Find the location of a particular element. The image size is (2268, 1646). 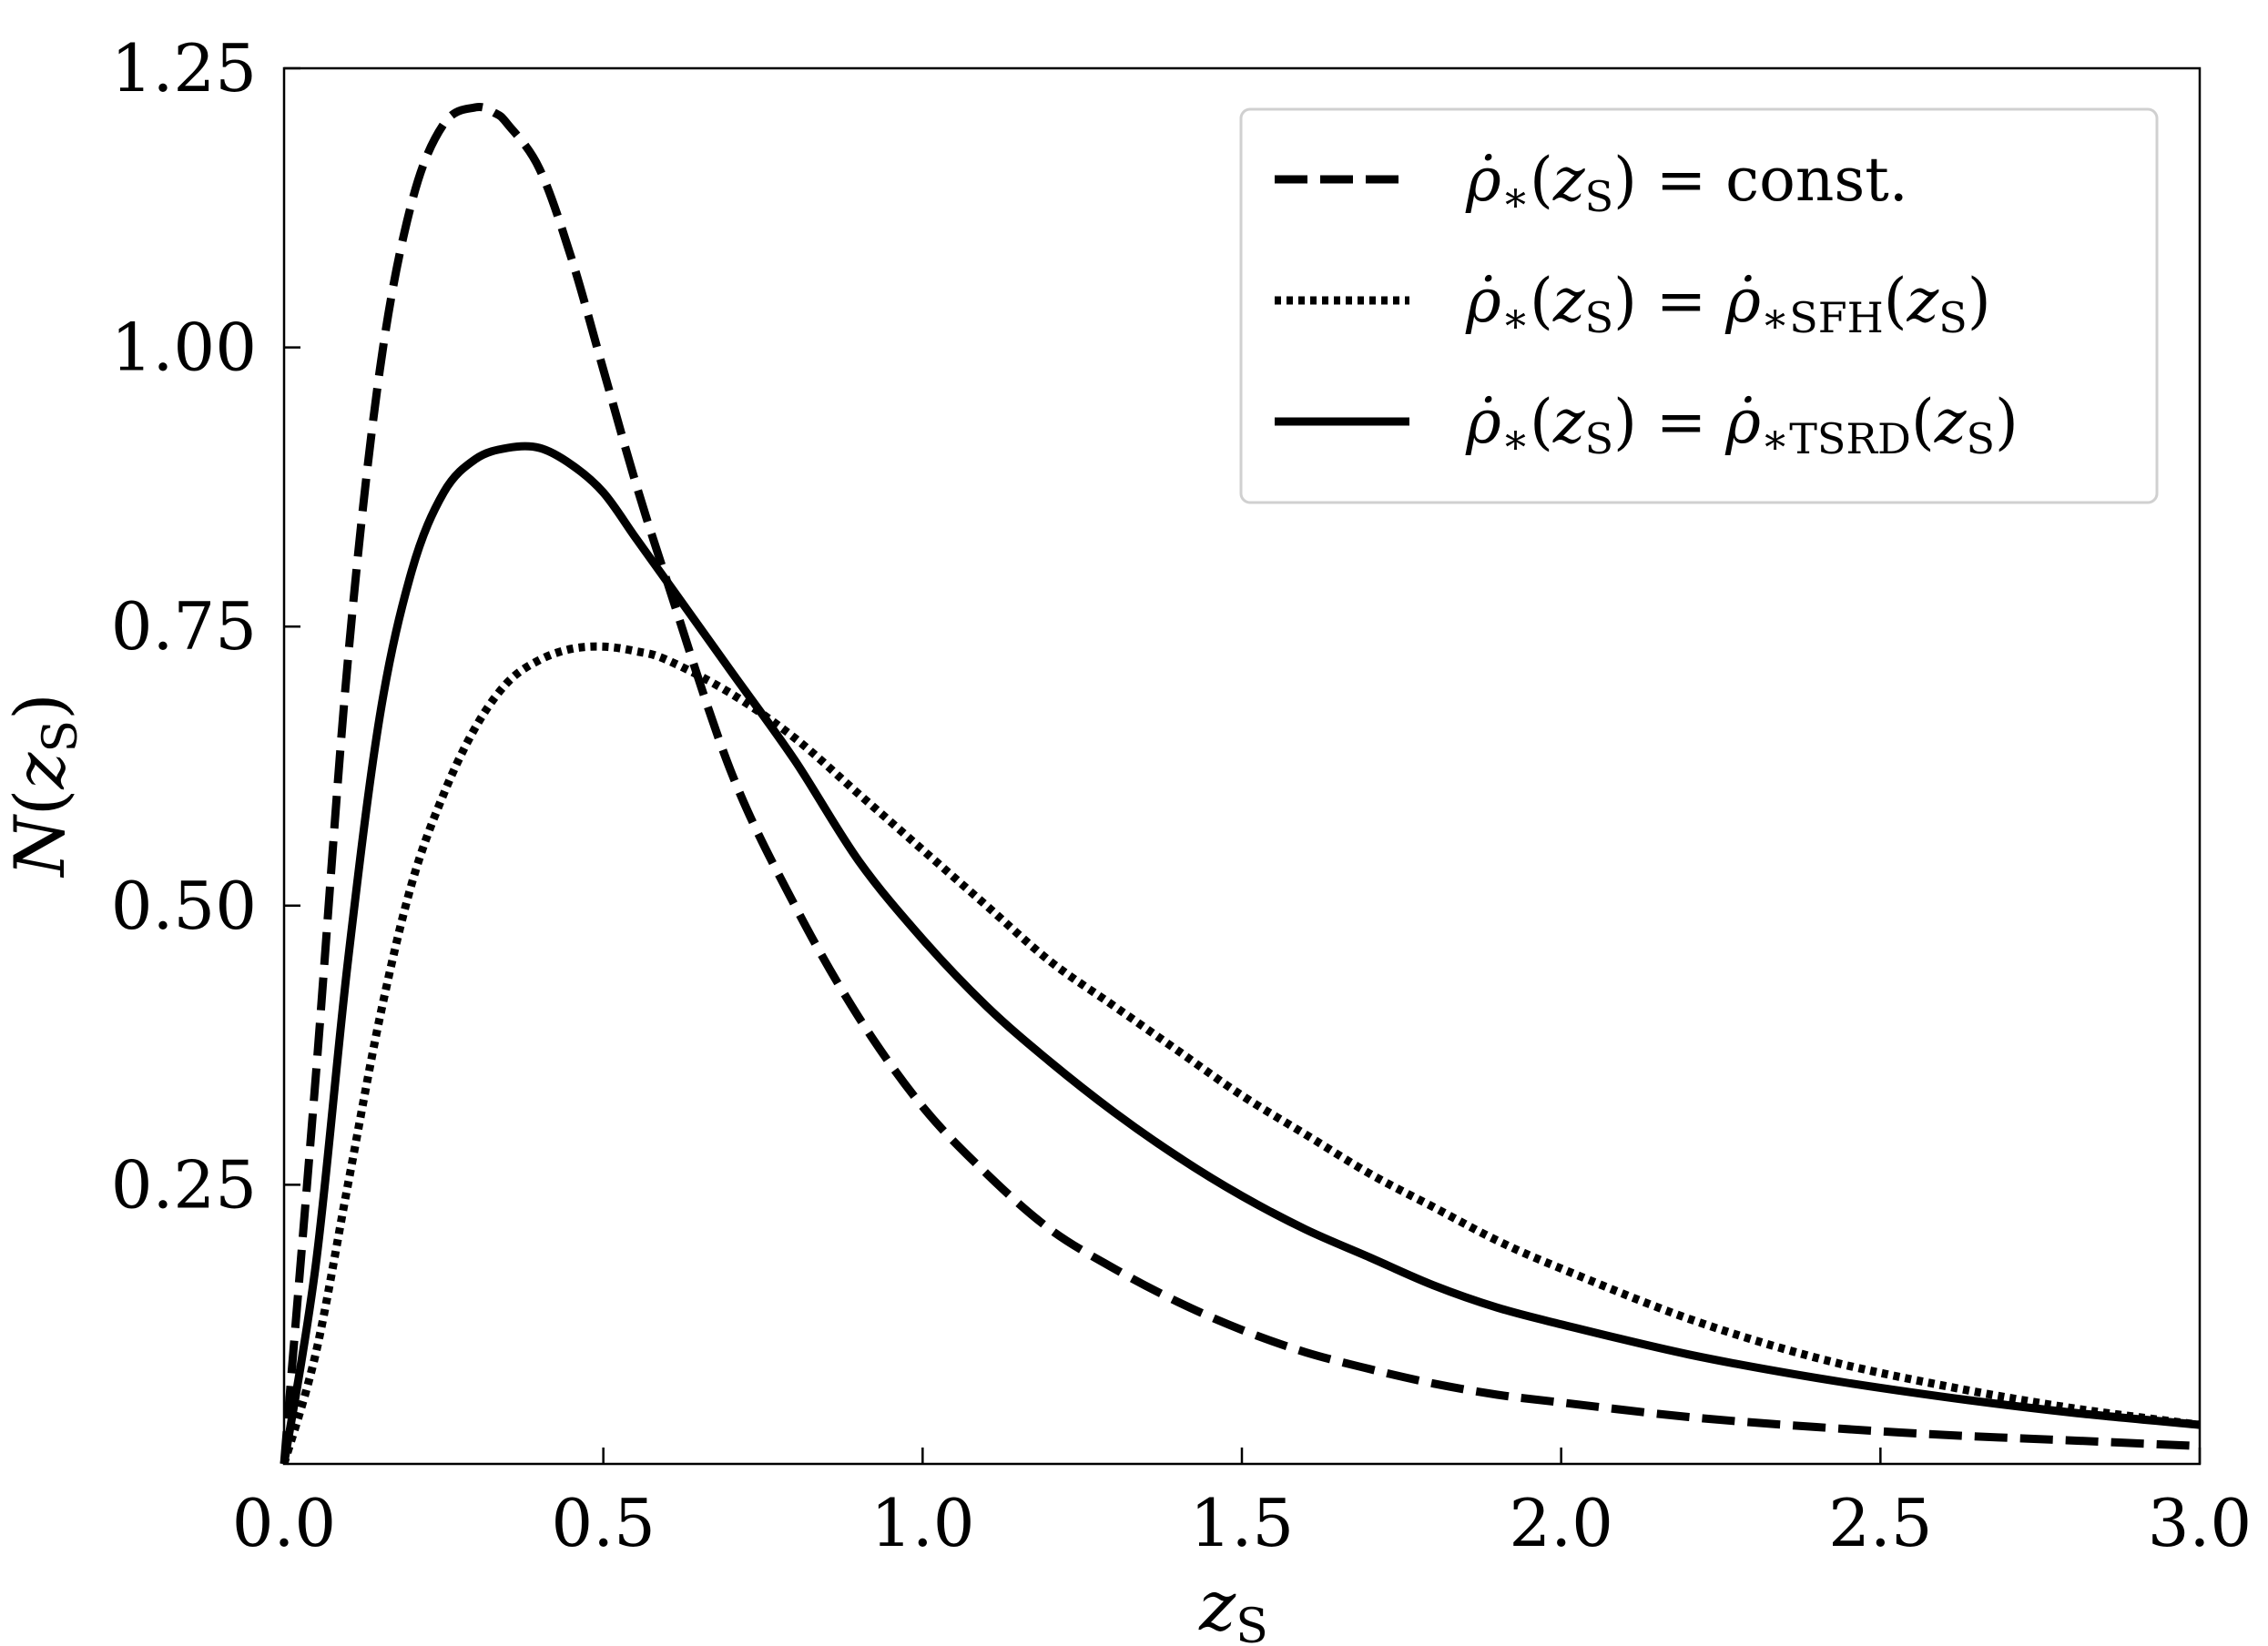

legend-label-sfh: ρ̇∗(zS) = ρ̇∗SFH(zS) is located at coordinates (1728, 304).